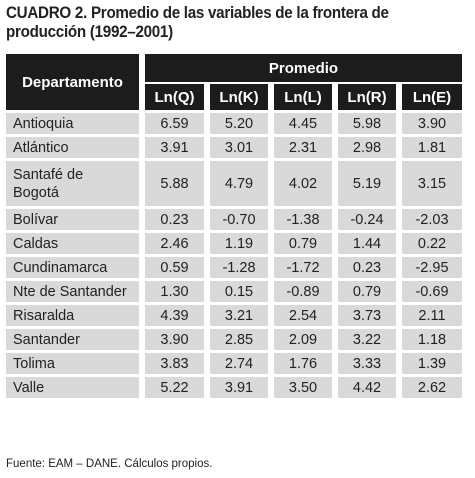 This screenshot has width=475, height=478. What do you see at coordinates (75, 182) in the screenshot?
I see `department-cell: Santafé de Bogotá` at bounding box center [75, 182].